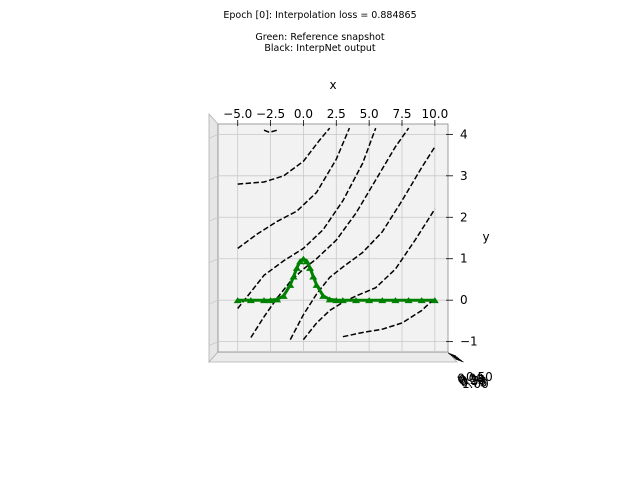 The height and width of the screenshot is (480, 640). I want to click on y-axis-ticks: −1 0 1 2 3 4, so click(462, 238).